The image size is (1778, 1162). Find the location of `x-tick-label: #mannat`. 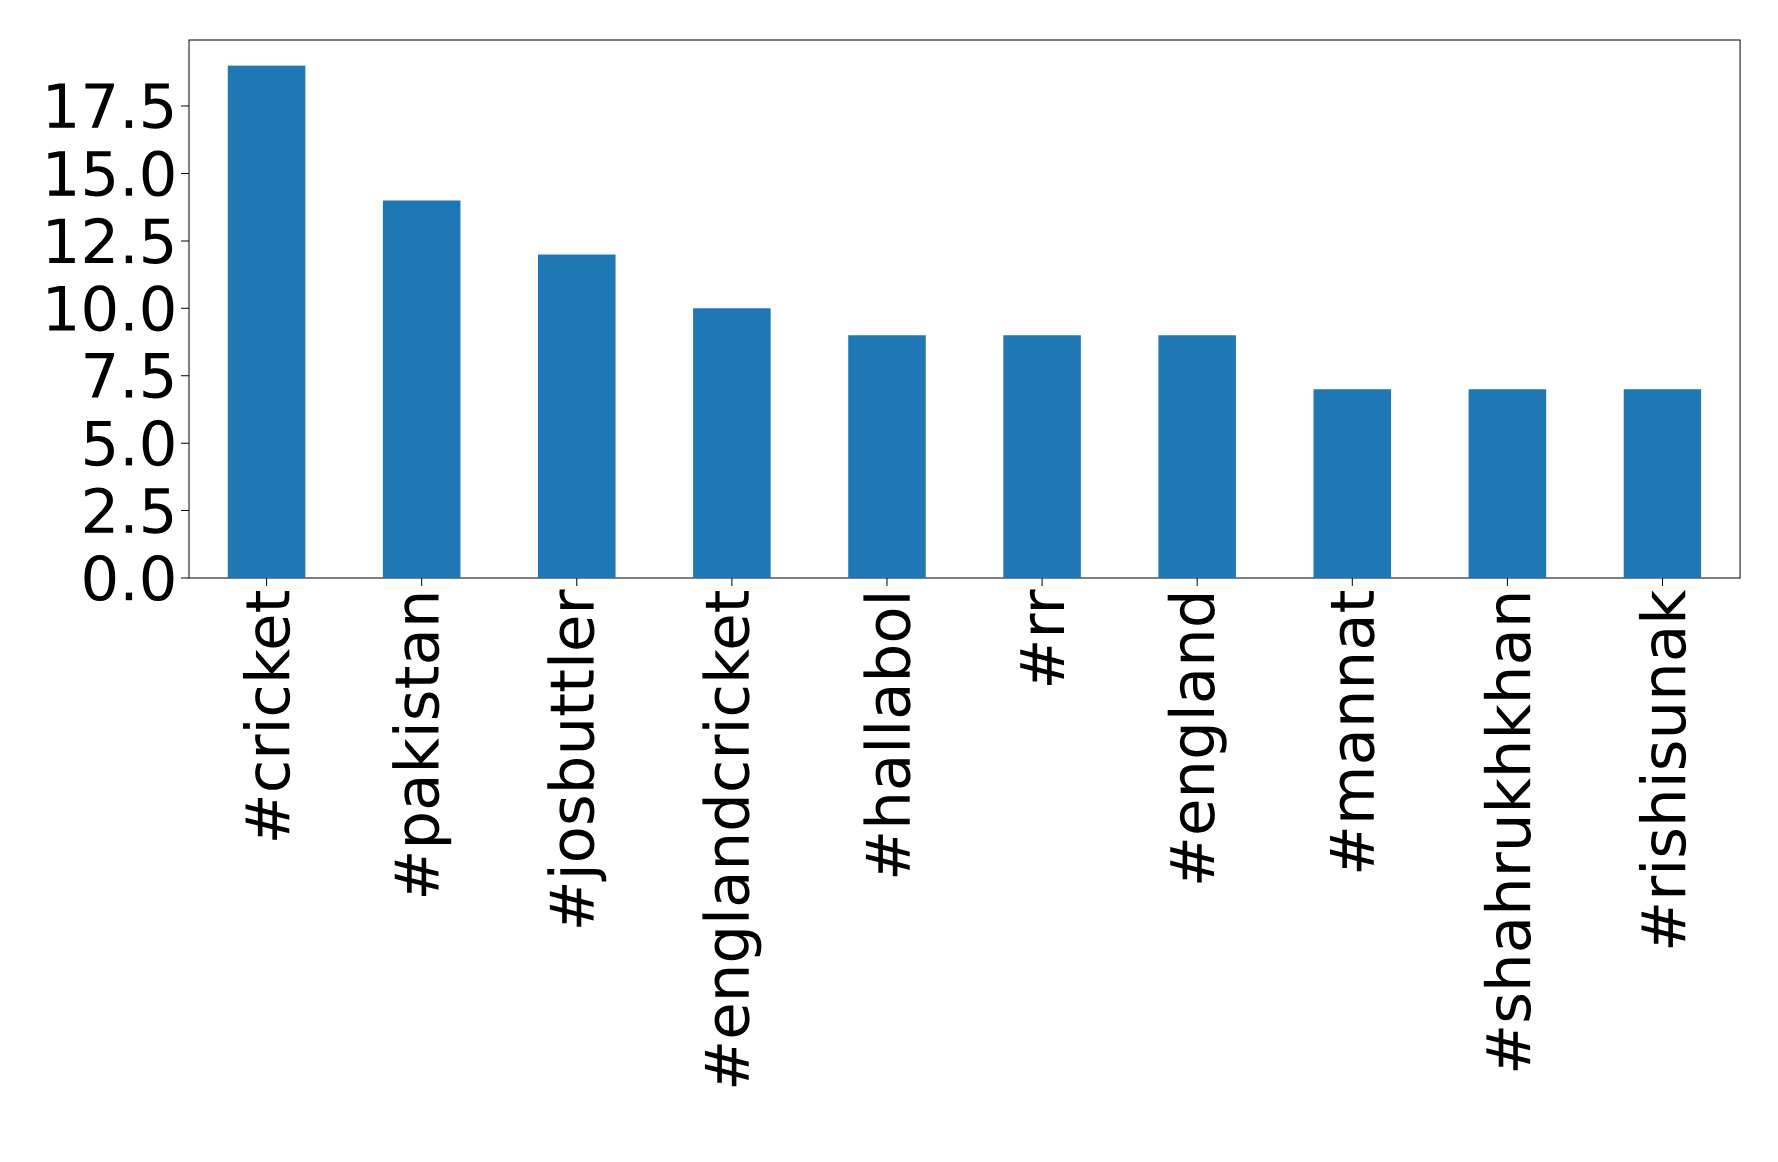

x-tick-label: #mannat is located at coordinates (1352, 731).